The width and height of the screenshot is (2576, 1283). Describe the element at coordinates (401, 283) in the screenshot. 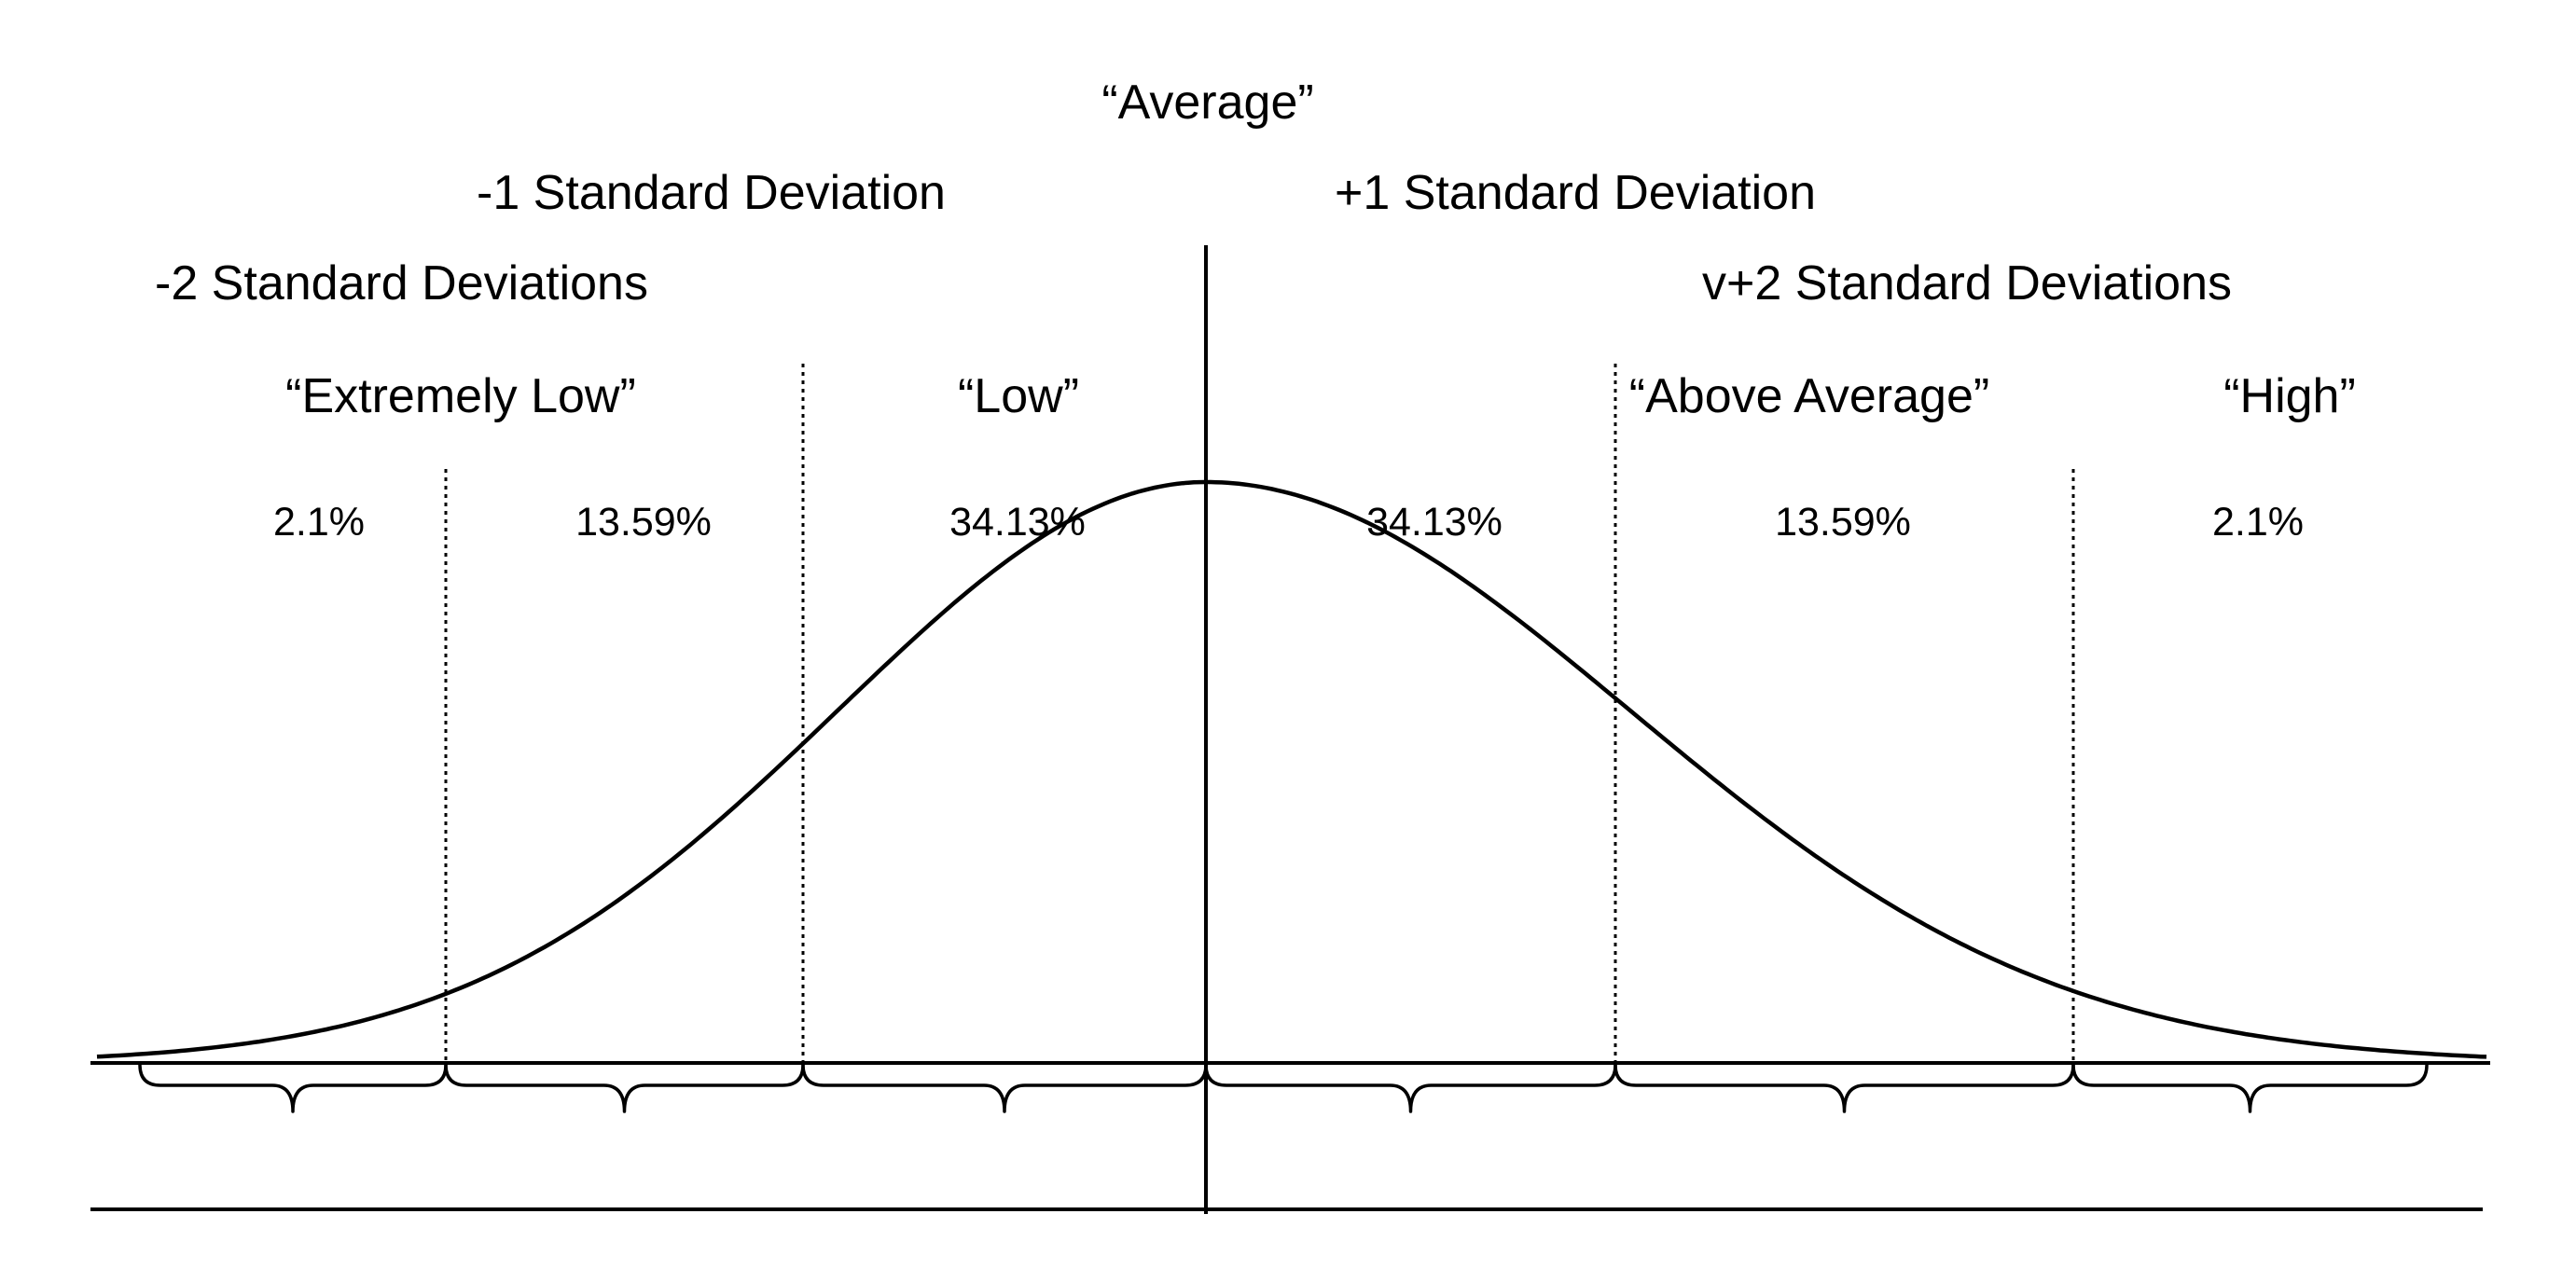

I see `minus-two-sd-label: -2 Standard Deviations` at that location.